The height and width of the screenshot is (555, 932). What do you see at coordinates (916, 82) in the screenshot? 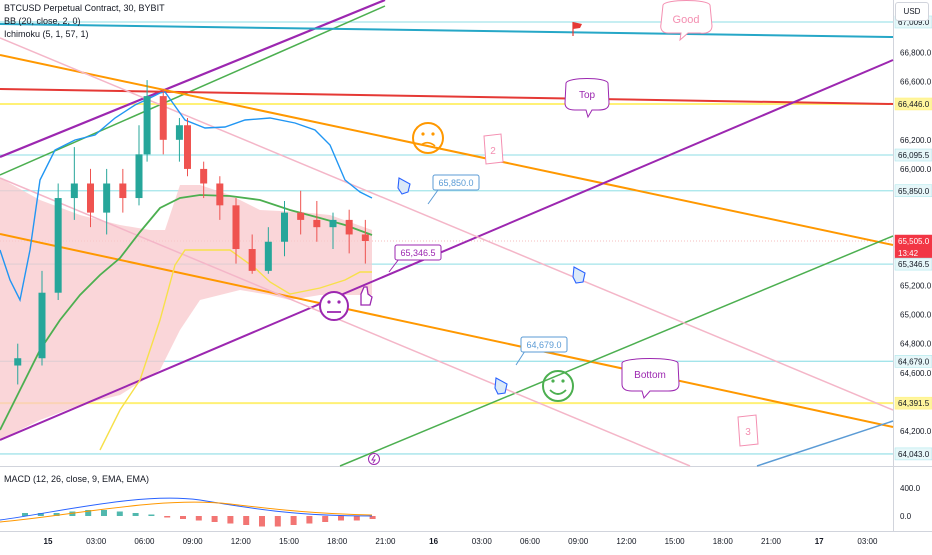
I see `price-tick-label: 66,600.0` at bounding box center [916, 82].